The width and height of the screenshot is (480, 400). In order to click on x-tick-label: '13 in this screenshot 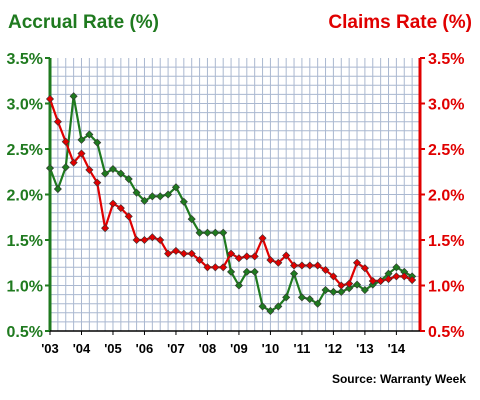, I will do `click(365, 348)`.